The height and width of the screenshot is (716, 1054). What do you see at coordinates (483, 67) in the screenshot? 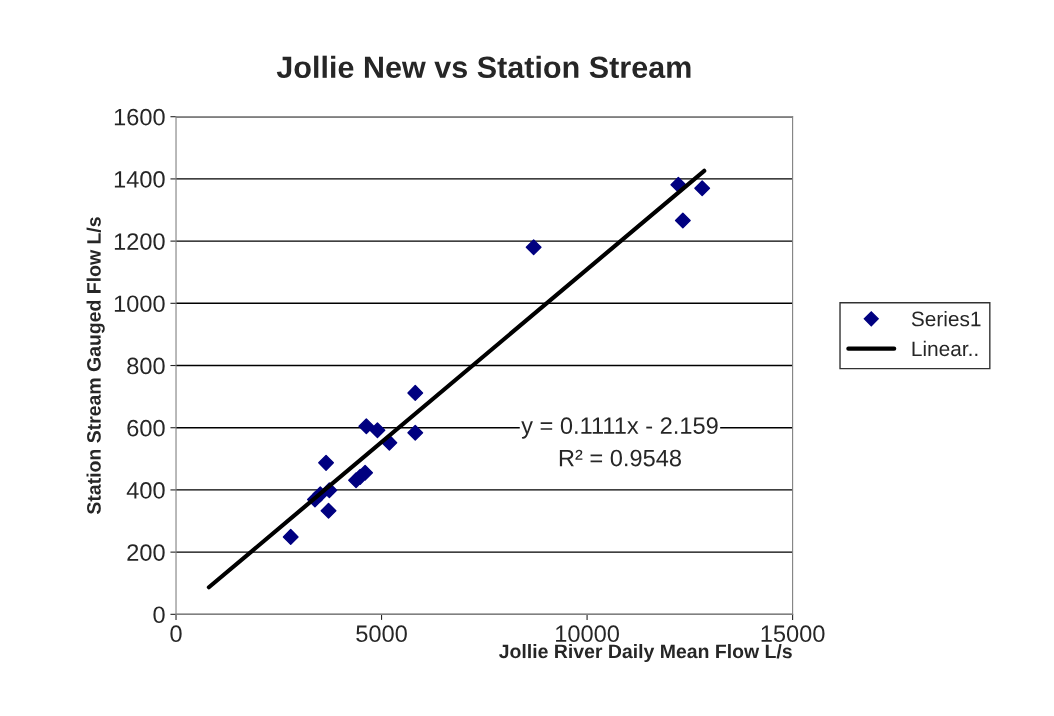
I see `chart-title: Jollie New vs Station Stream` at bounding box center [483, 67].